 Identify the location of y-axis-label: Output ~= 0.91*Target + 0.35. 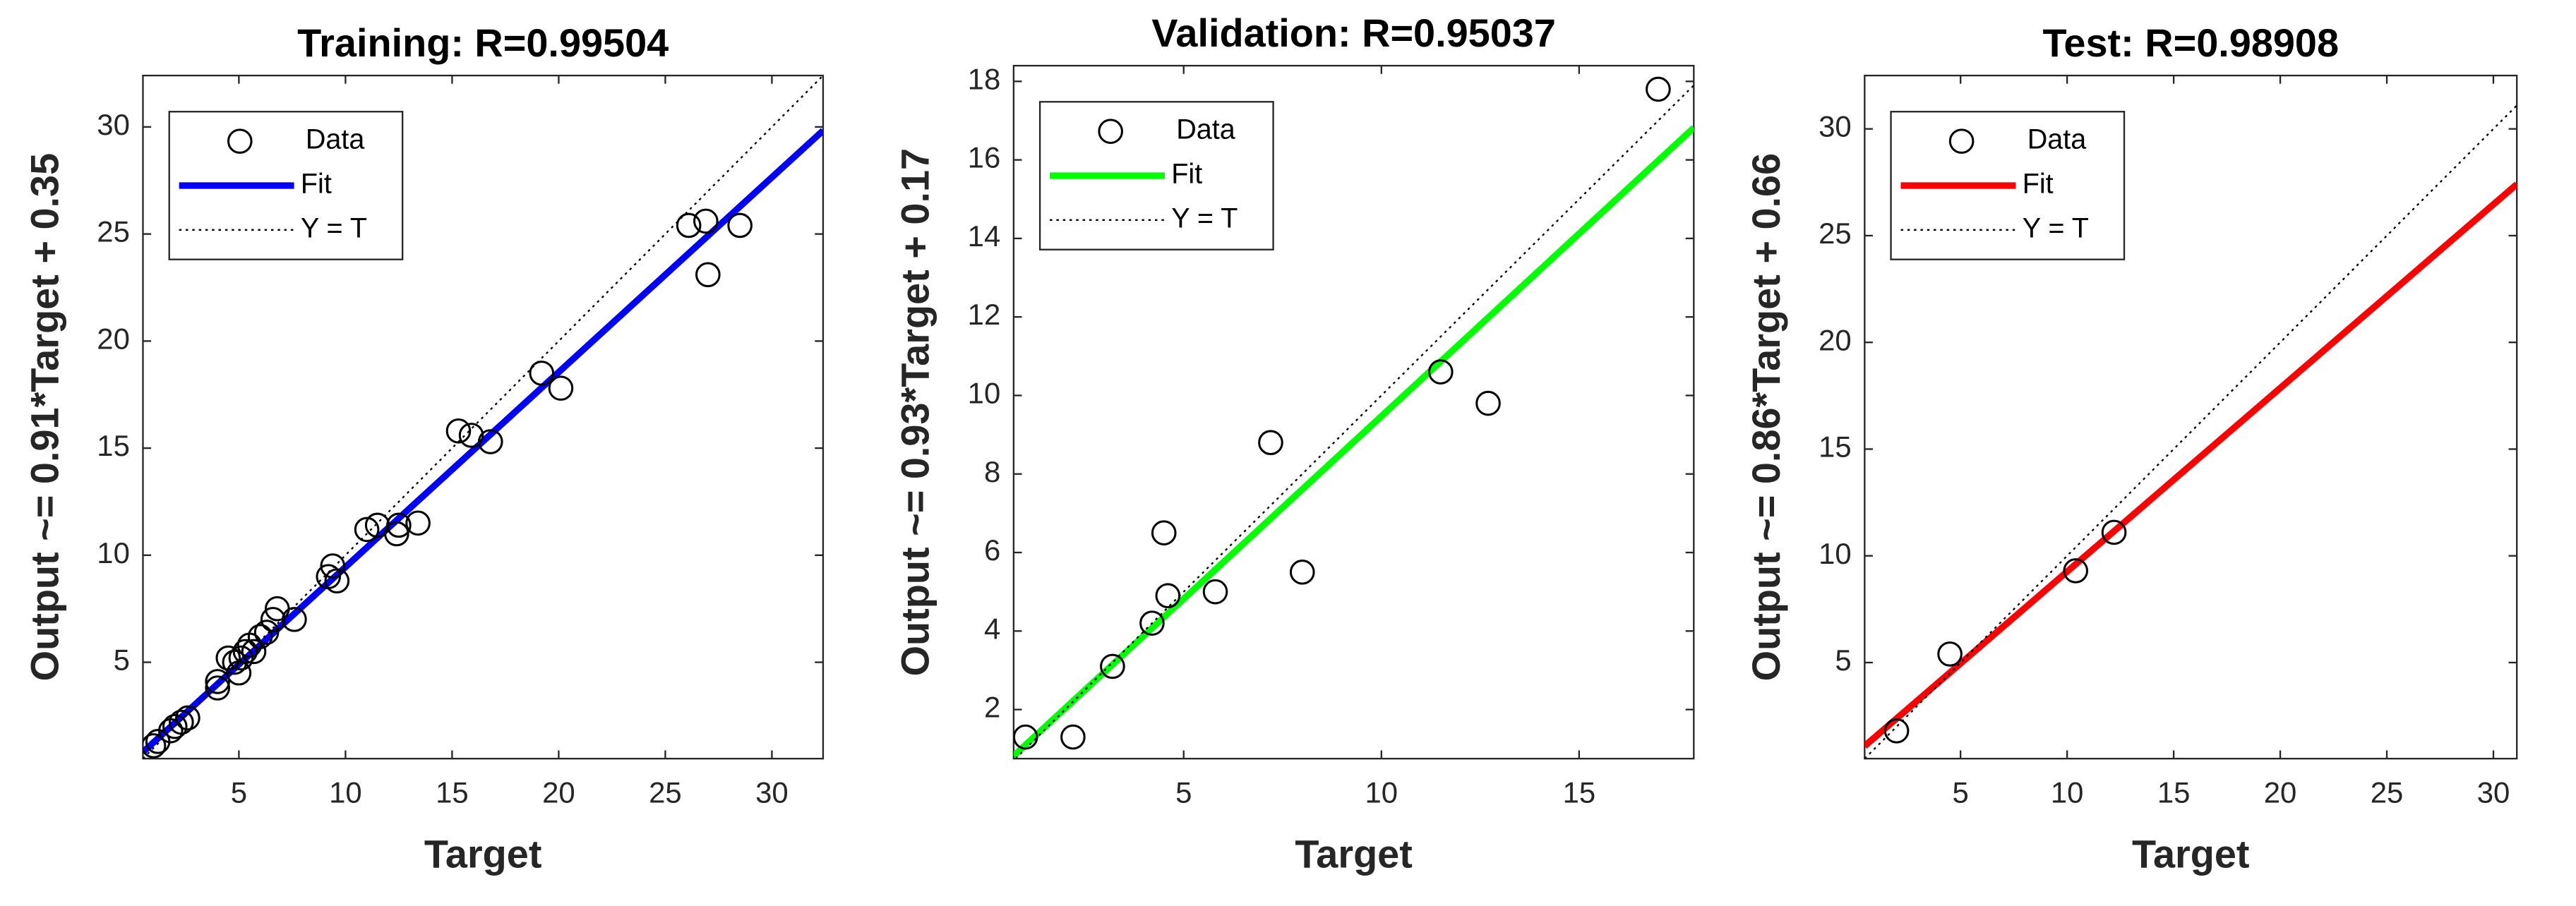
(44, 417).